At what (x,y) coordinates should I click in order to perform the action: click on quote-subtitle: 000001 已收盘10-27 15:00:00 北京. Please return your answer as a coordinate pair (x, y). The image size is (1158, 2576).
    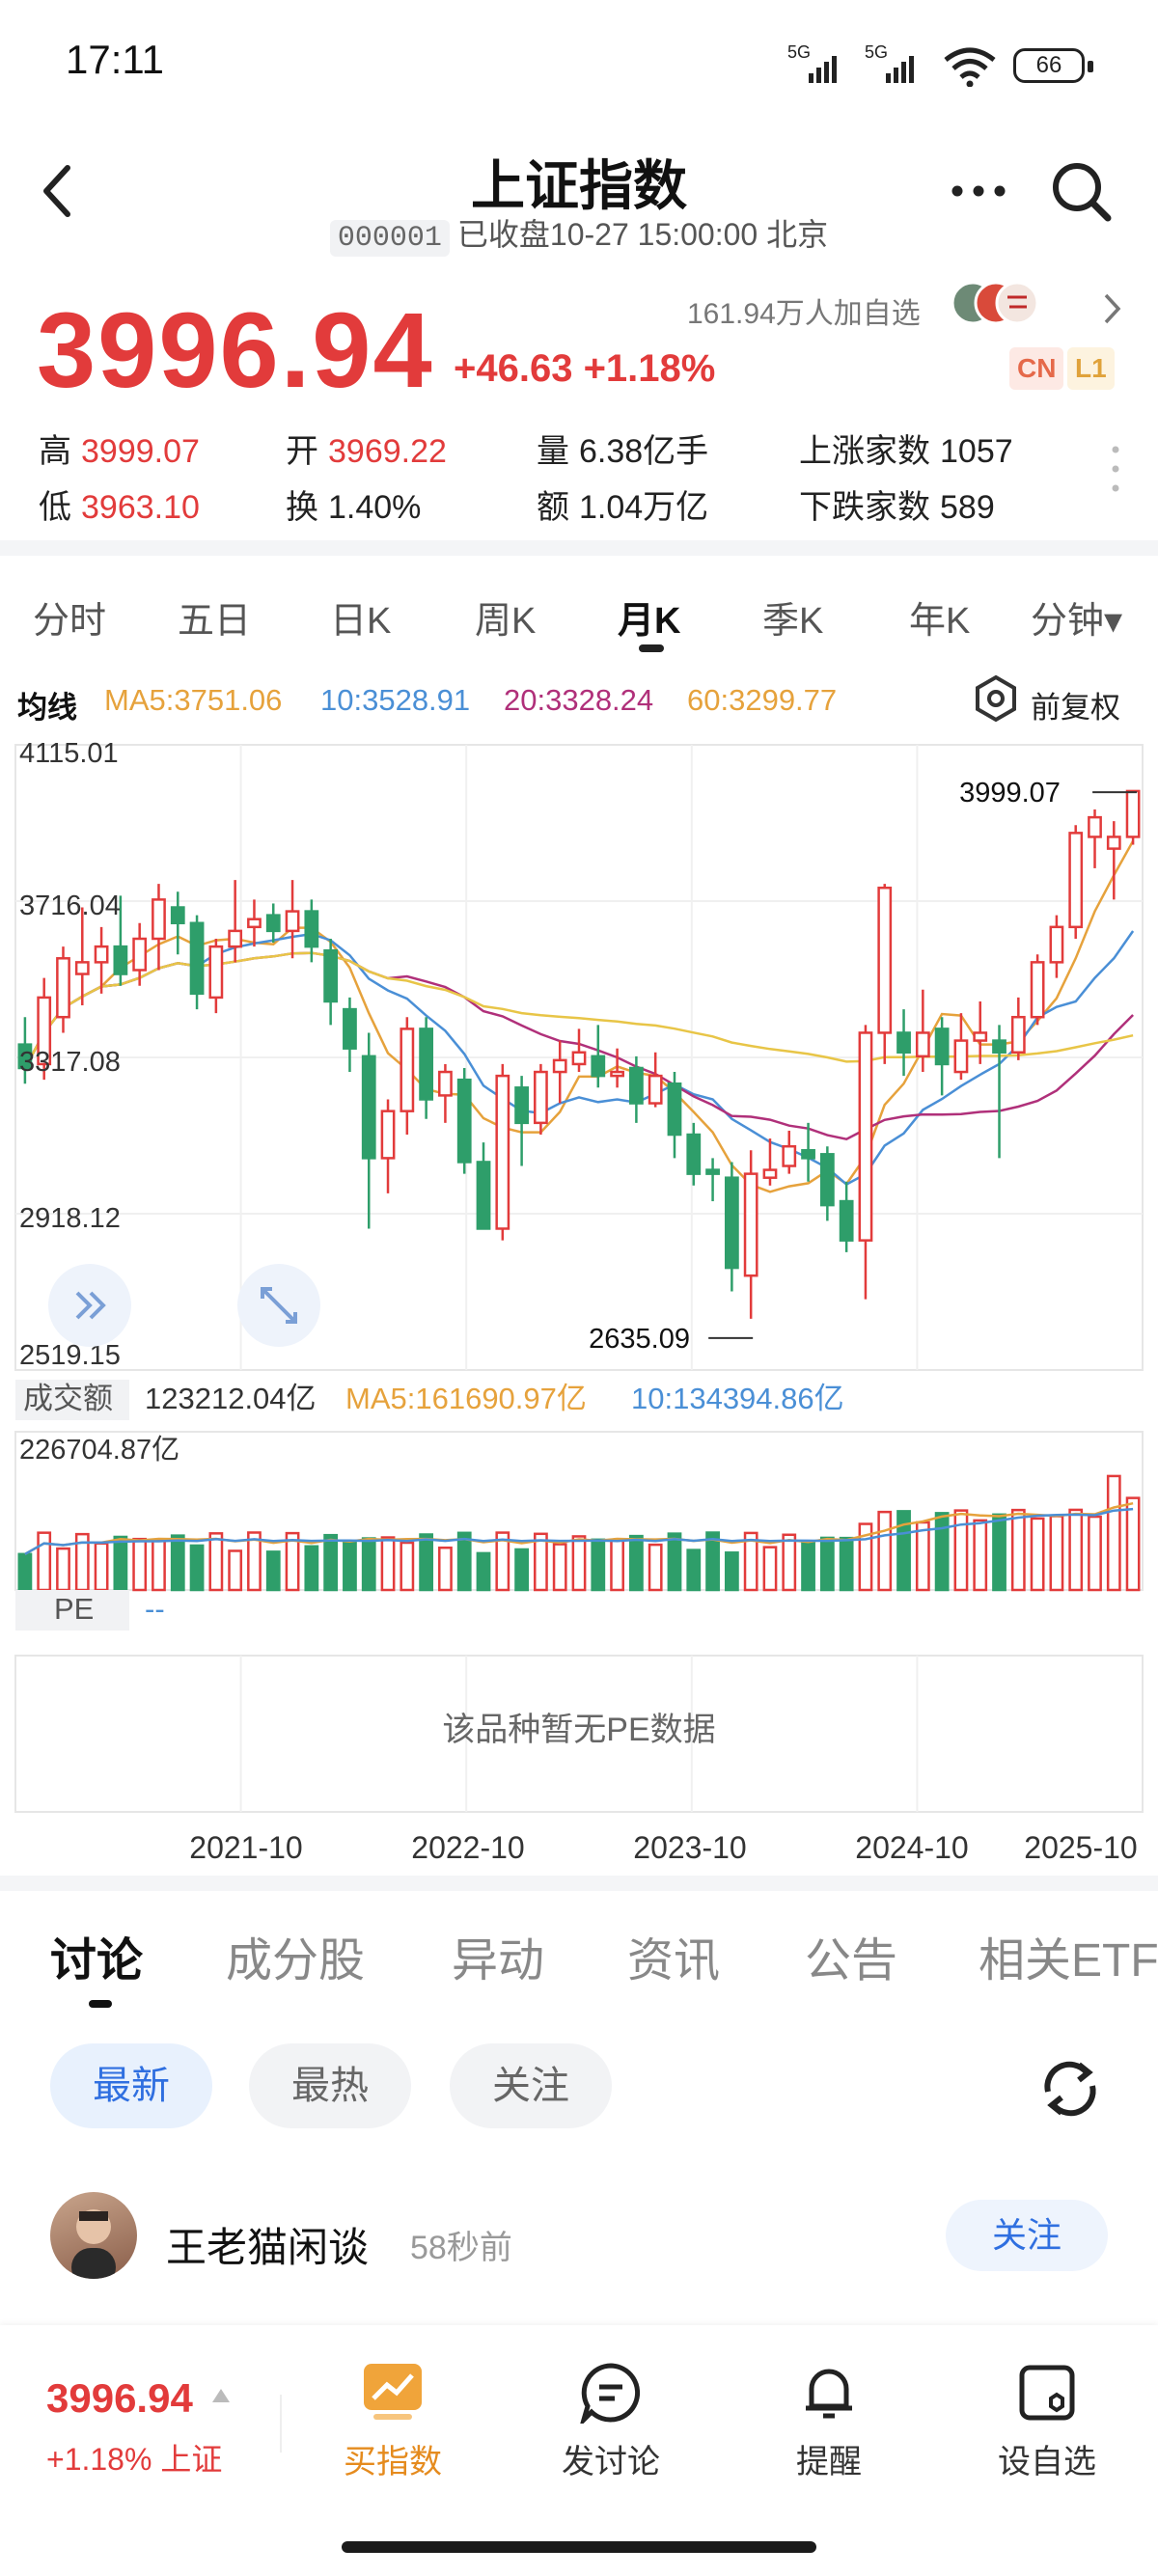
    Looking at the image, I should click on (579, 234).